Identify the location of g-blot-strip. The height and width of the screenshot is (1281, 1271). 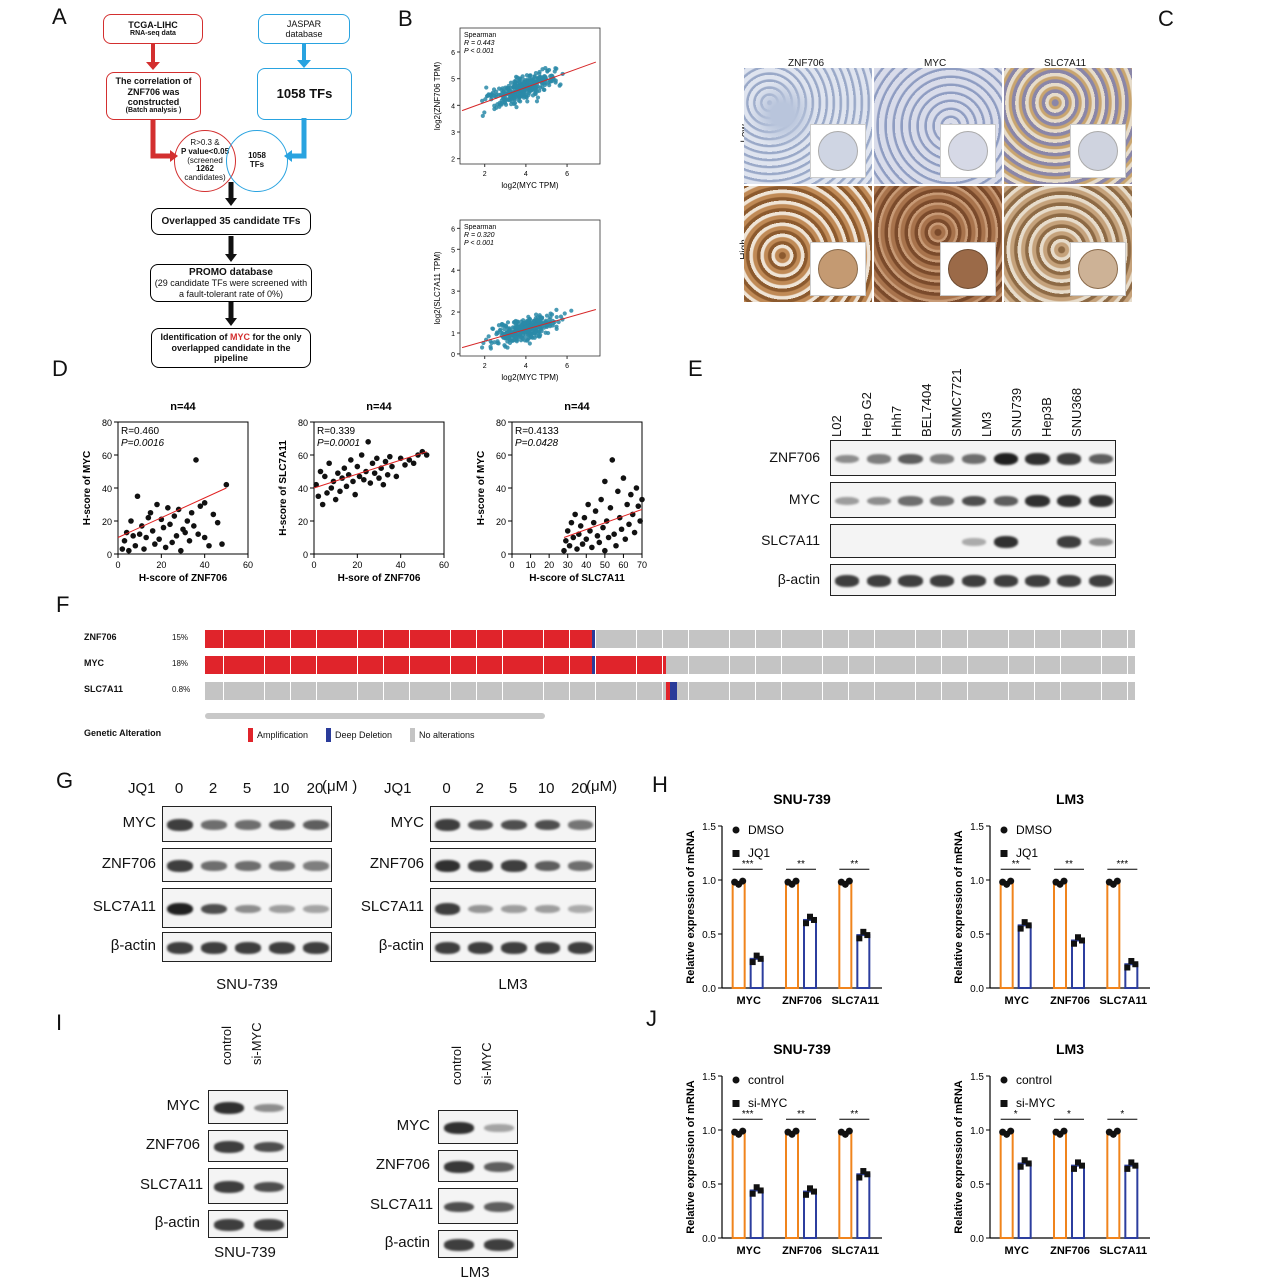
(513, 908).